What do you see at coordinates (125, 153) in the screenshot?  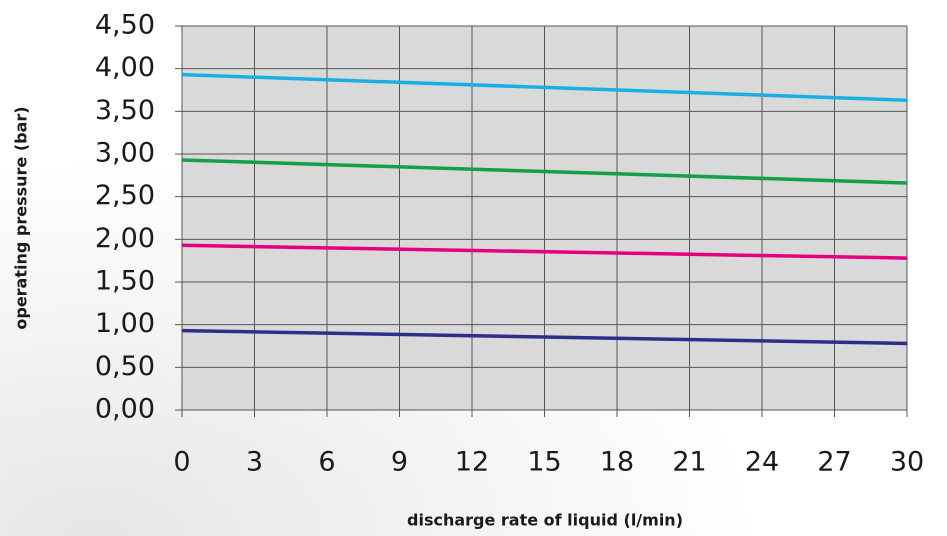 I see `y-tick-label: 3,00` at bounding box center [125, 153].